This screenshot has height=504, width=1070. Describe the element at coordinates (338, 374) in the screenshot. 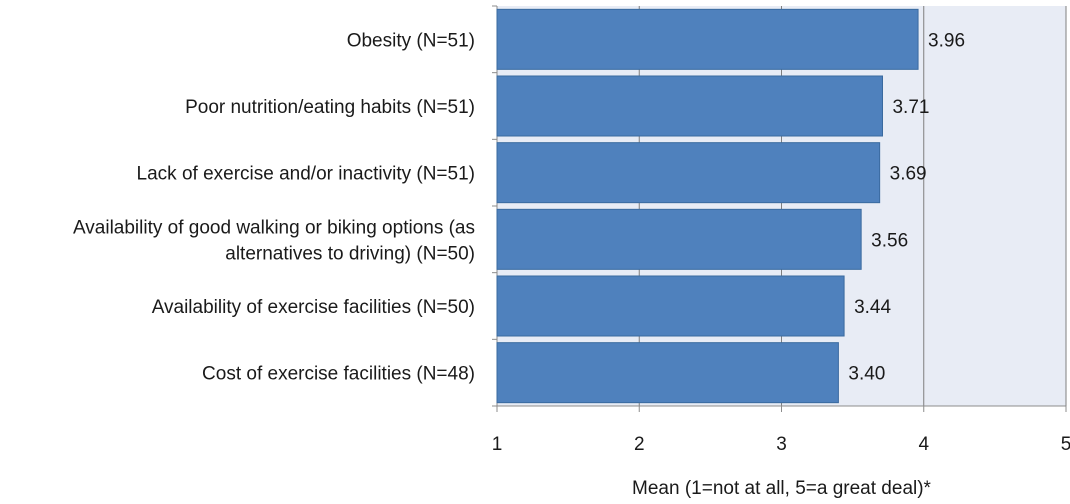

I see `category-label: Cost of exercise facilities (N=48)` at that location.